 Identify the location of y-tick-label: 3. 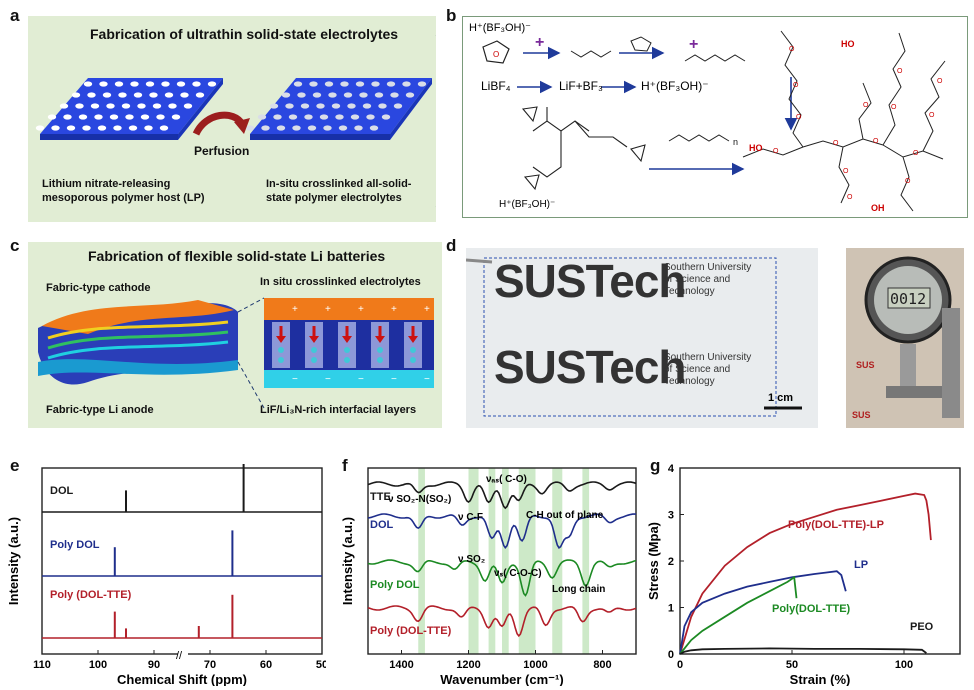
(671, 516).